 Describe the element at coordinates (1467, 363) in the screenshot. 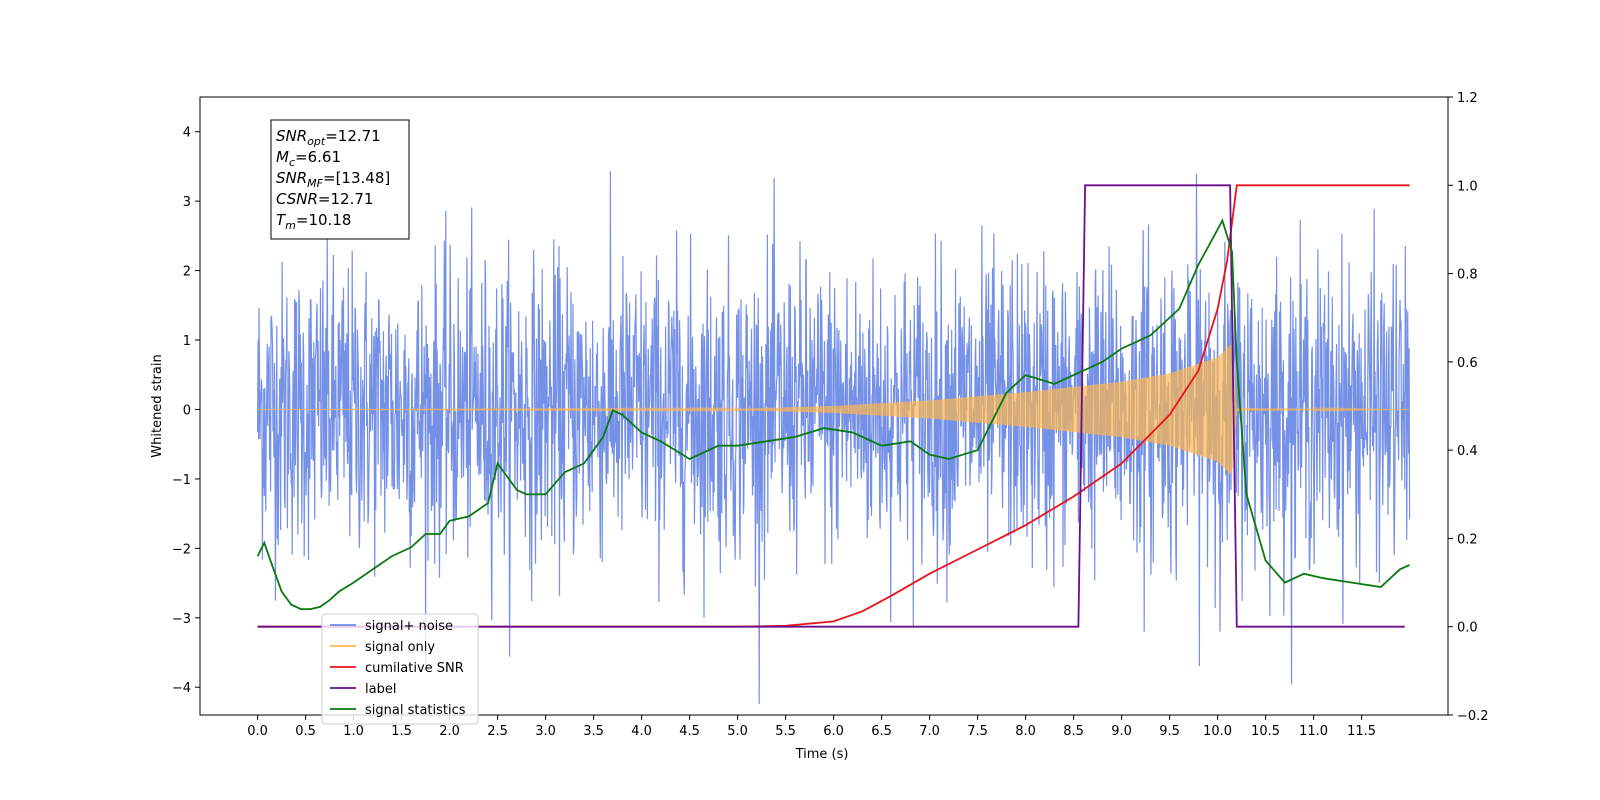

I see `y2-tick-label: 0.6` at that location.